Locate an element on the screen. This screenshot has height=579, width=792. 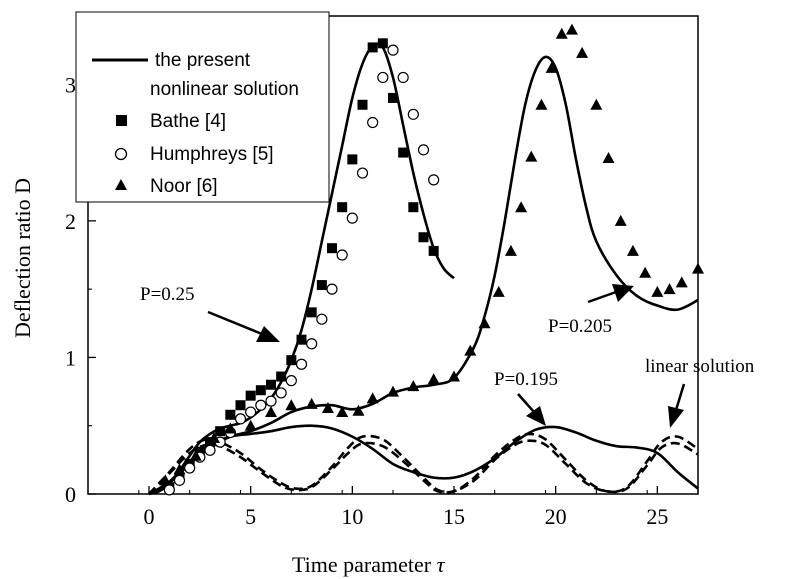
legend-box is located at coordinates (202, 107).